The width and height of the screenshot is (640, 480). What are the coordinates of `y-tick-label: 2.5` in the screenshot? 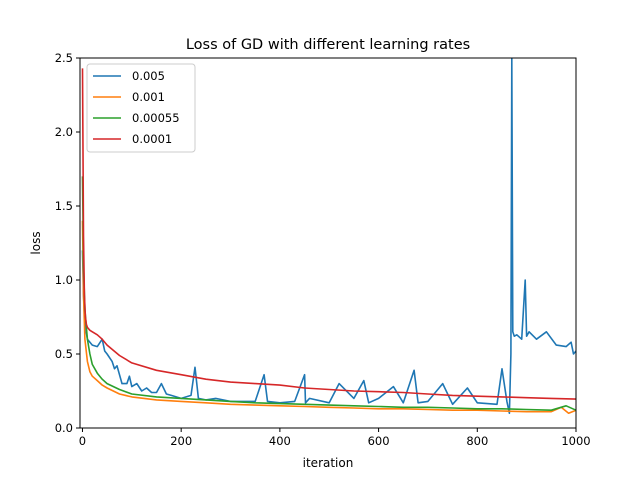 It's located at (64, 58).